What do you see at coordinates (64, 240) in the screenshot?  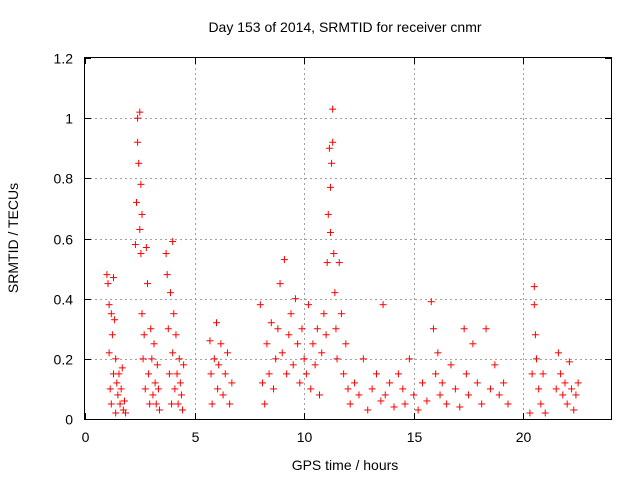 I see `y-tick-label: 0.6` at bounding box center [64, 240].